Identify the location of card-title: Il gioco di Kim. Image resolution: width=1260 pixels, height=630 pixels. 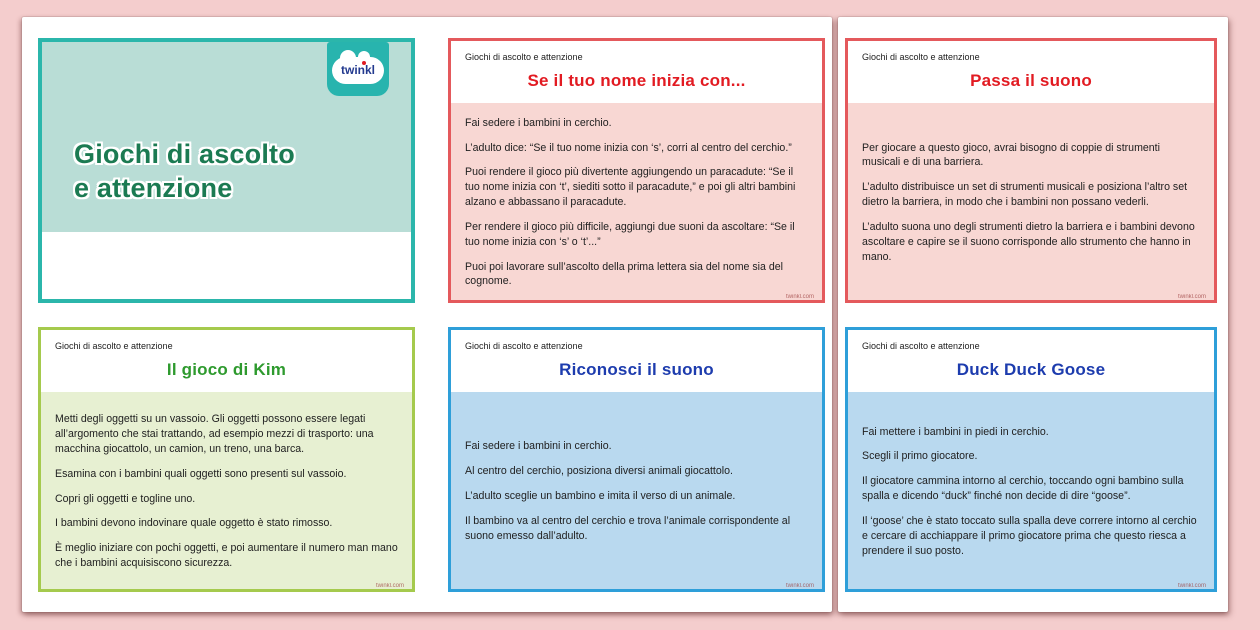
(226, 369).